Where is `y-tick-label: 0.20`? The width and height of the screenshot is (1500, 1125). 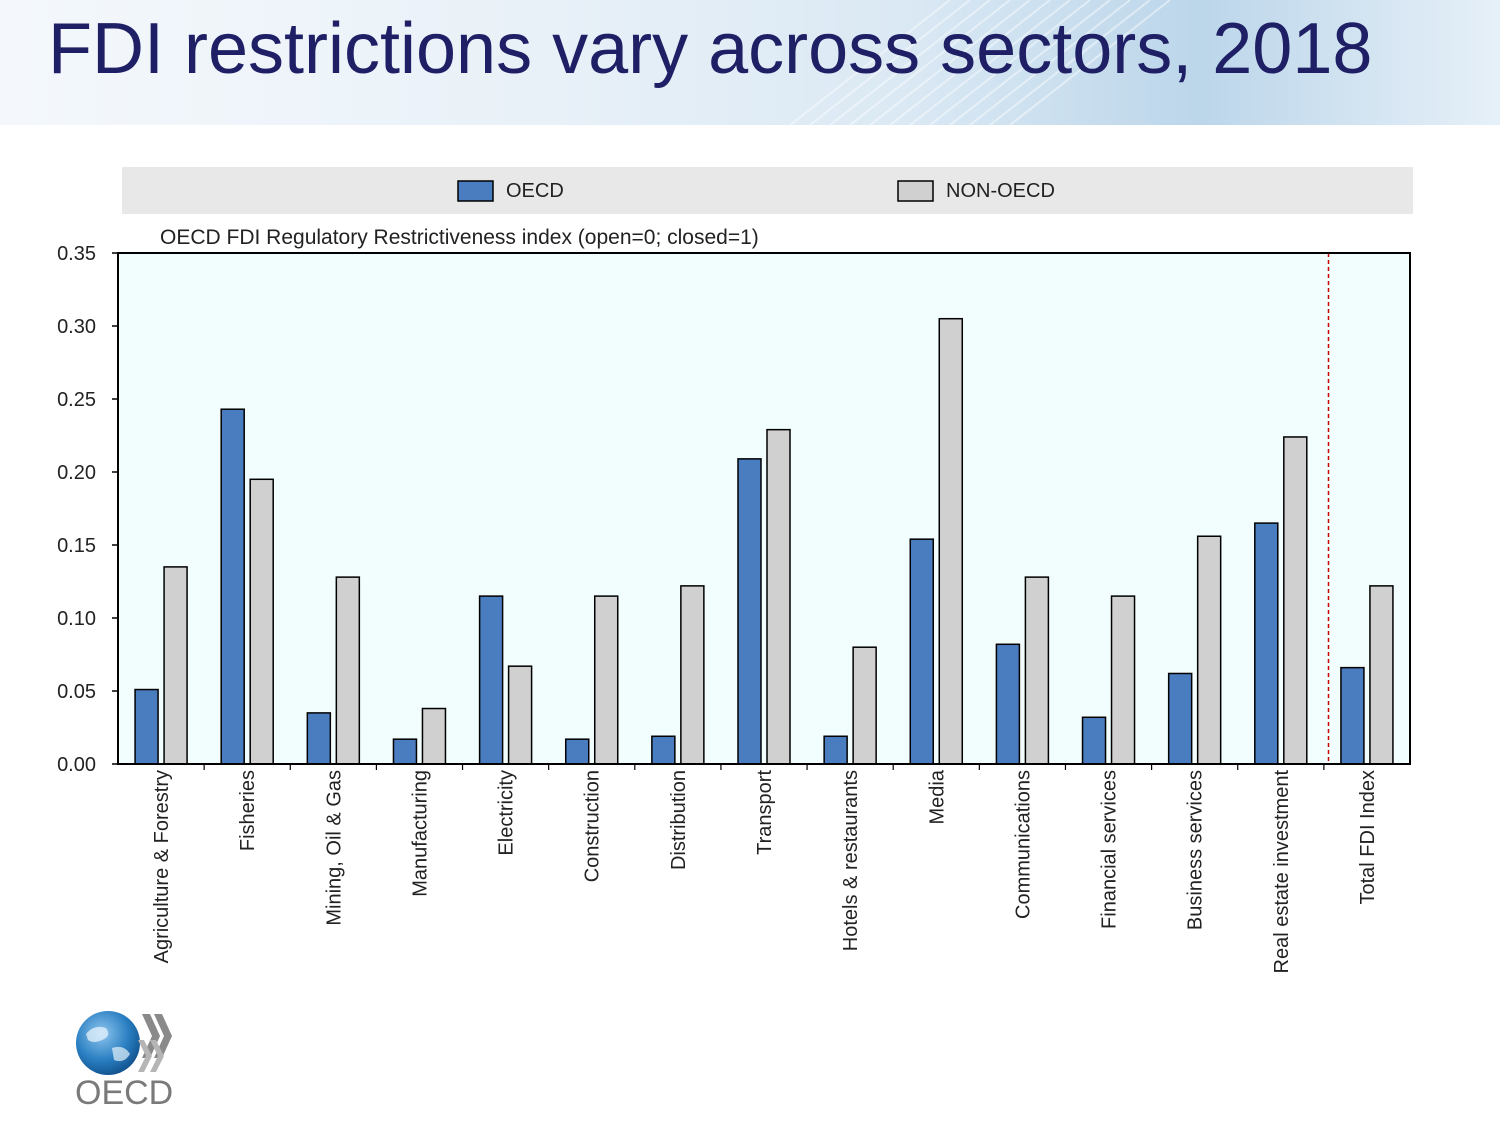 y-tick-label: 0.20 is located at coordinates (76, 473).